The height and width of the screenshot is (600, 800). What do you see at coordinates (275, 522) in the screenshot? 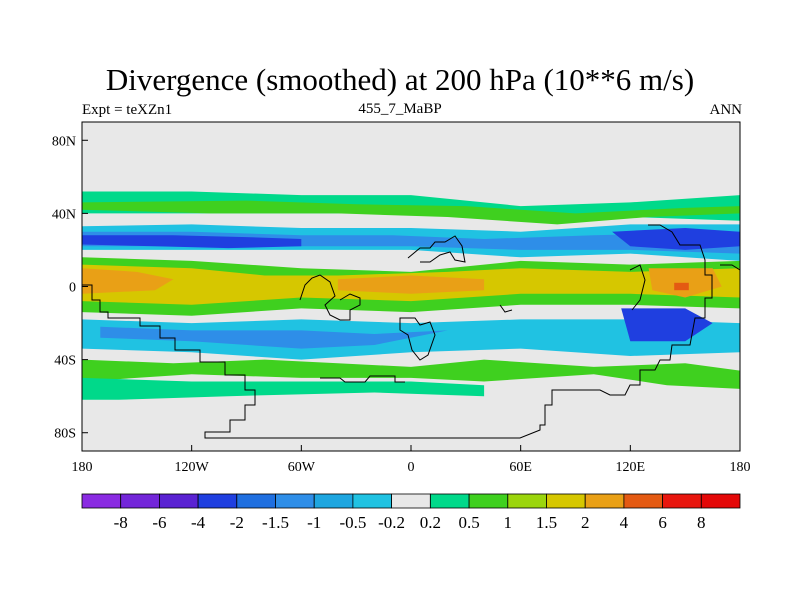
I see `colorbar-label: -1.5` at bounding box center [275, 522].